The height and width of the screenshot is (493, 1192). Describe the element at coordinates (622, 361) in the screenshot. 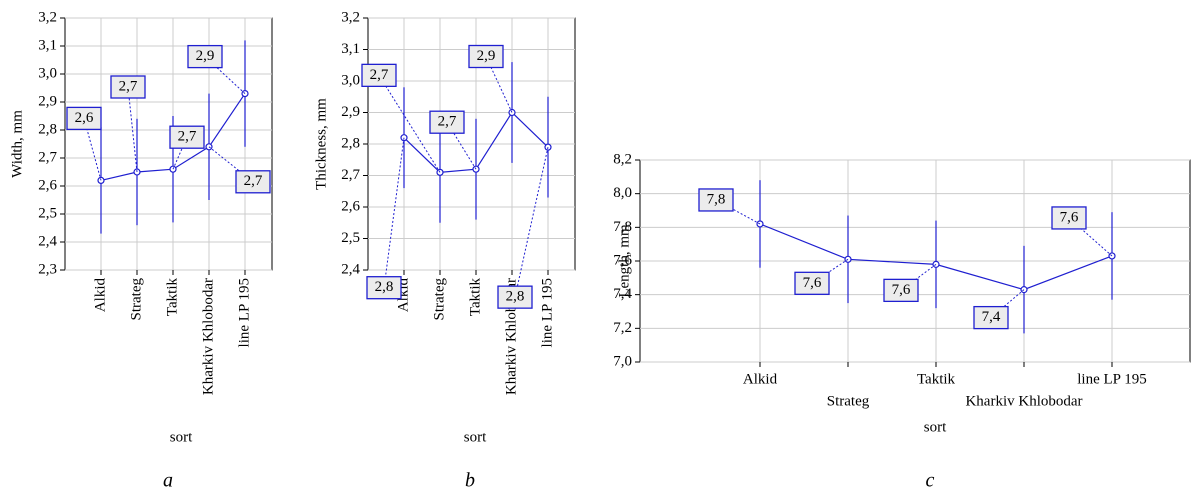

I see `y-tick-label: 7,0` at that location.